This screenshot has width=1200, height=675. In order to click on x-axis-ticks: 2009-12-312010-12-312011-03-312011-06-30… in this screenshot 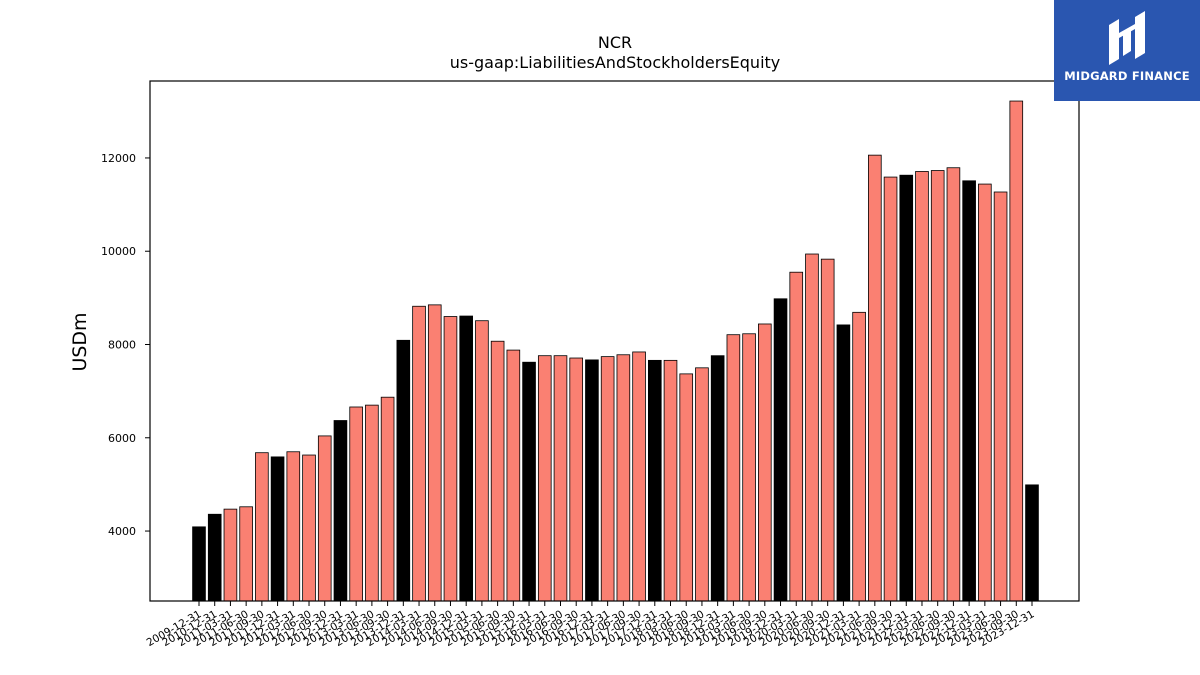, I will do `click(591, 625)`.